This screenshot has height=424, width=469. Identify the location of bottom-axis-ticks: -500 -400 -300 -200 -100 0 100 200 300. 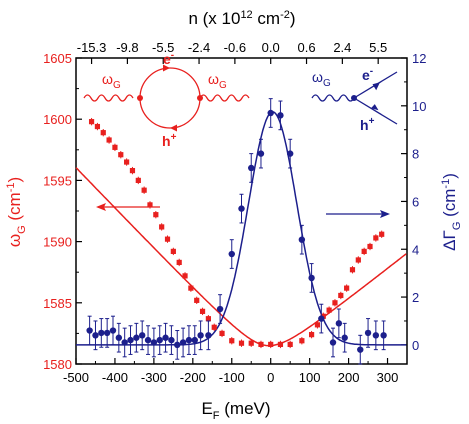
(230, 371).